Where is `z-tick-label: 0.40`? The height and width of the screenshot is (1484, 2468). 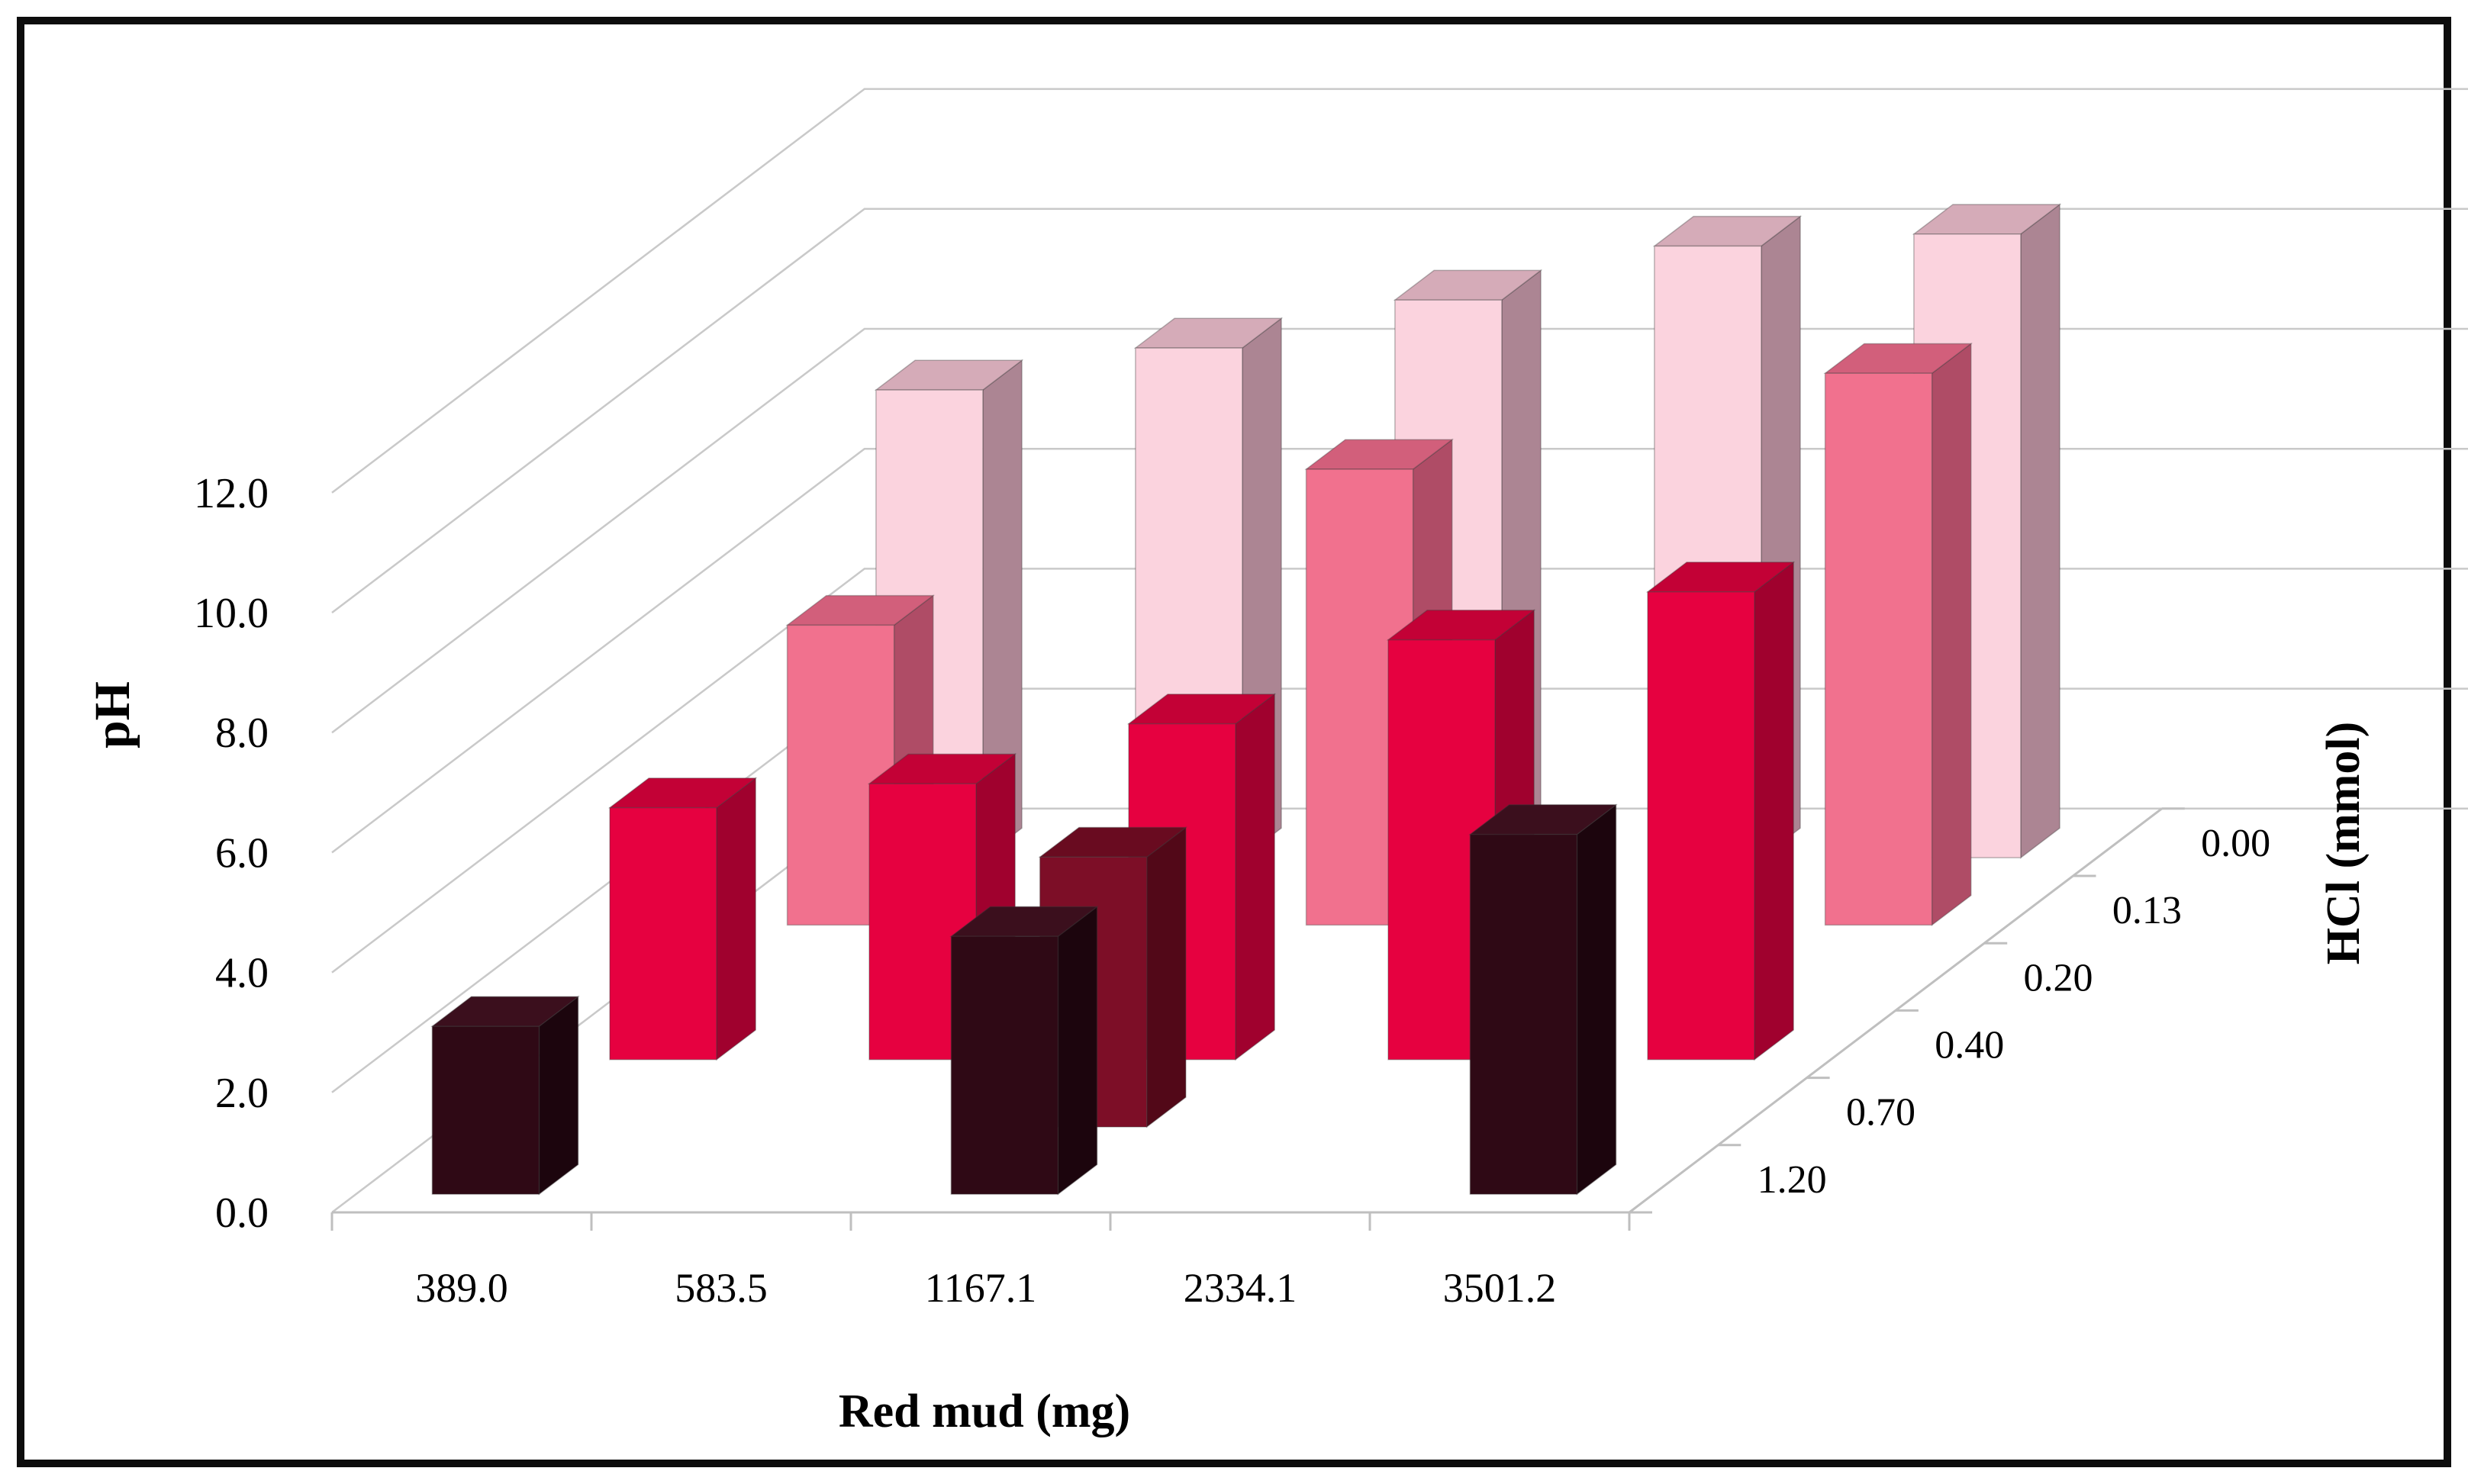
z-tick-label: 0.40 is located at coordinates (1969, 1045).